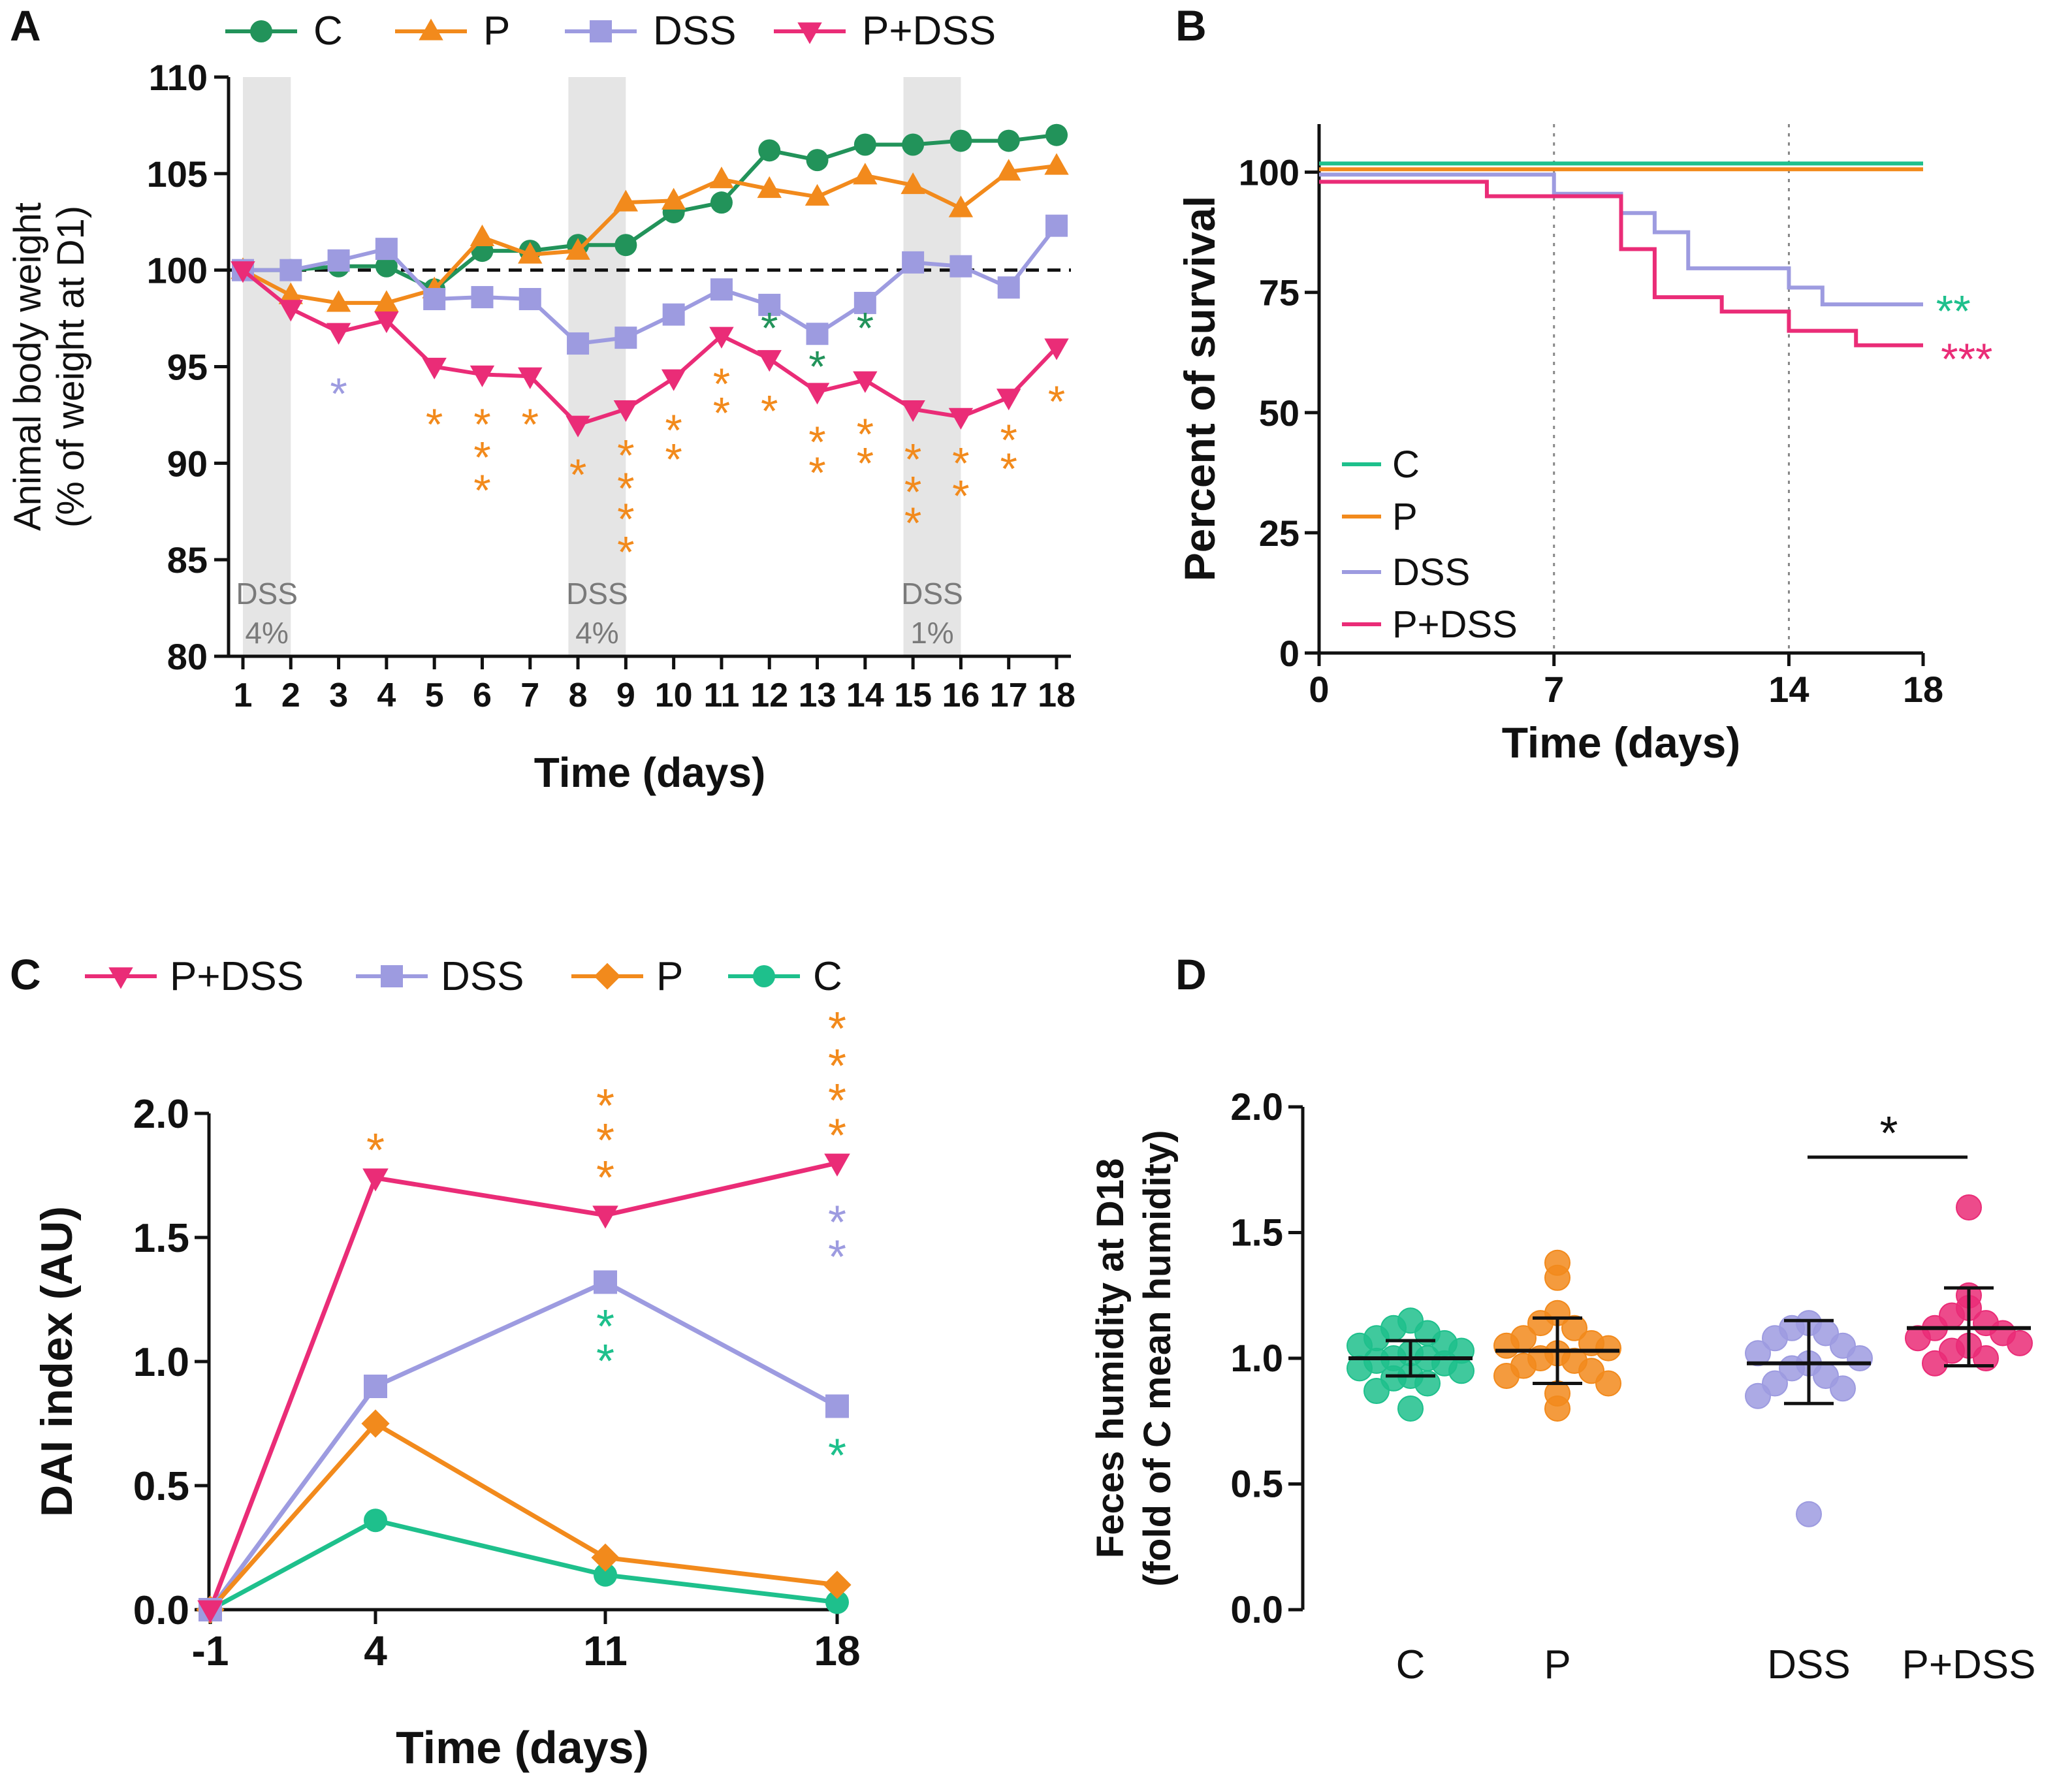 This screenshot has height=1786, width=2072. What do you see at coordinates (578, 696) in the screenshot?
I see `x-tick-label: 8` at bounding box center [578, 696].